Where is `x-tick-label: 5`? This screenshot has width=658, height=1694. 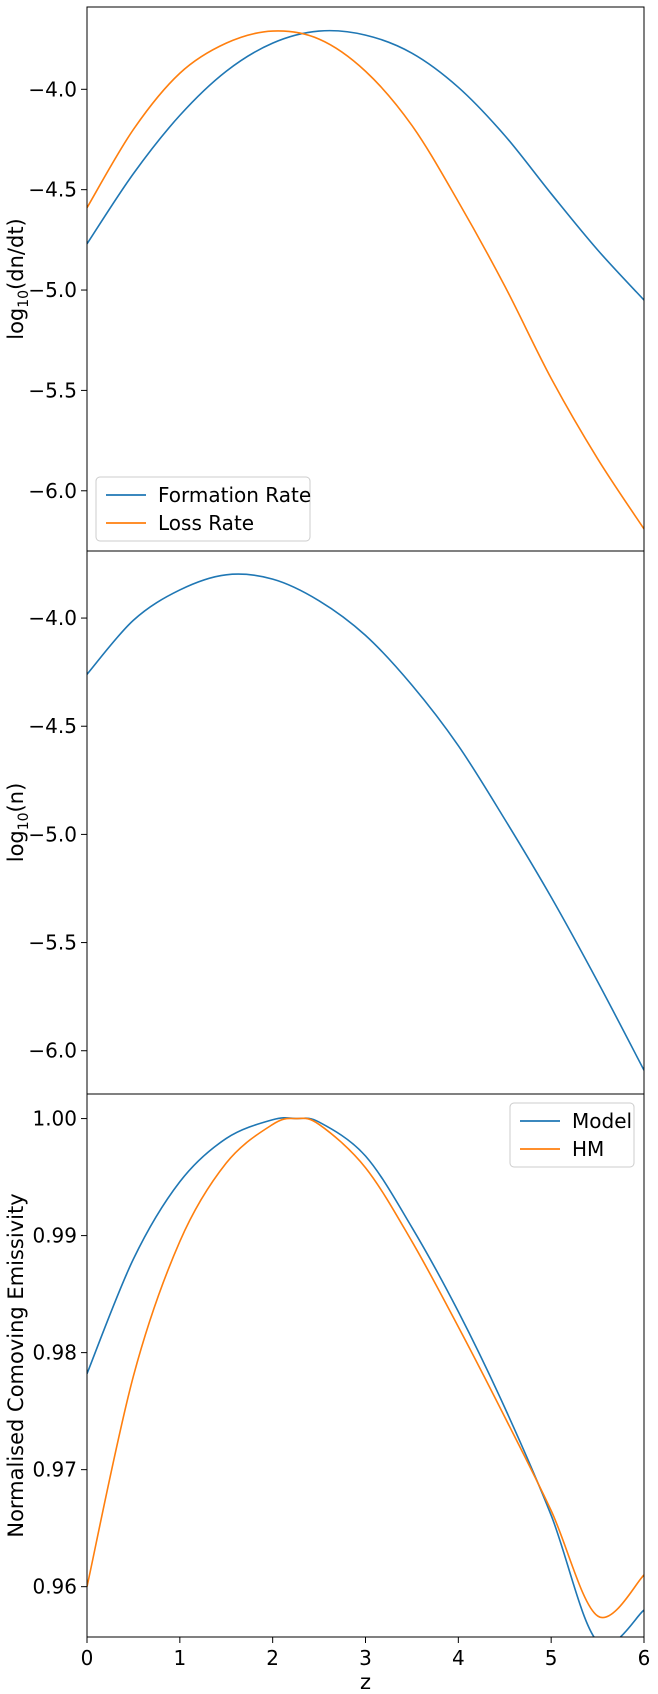
x-tick-label: 5 is located at coordinates (551, 1658).